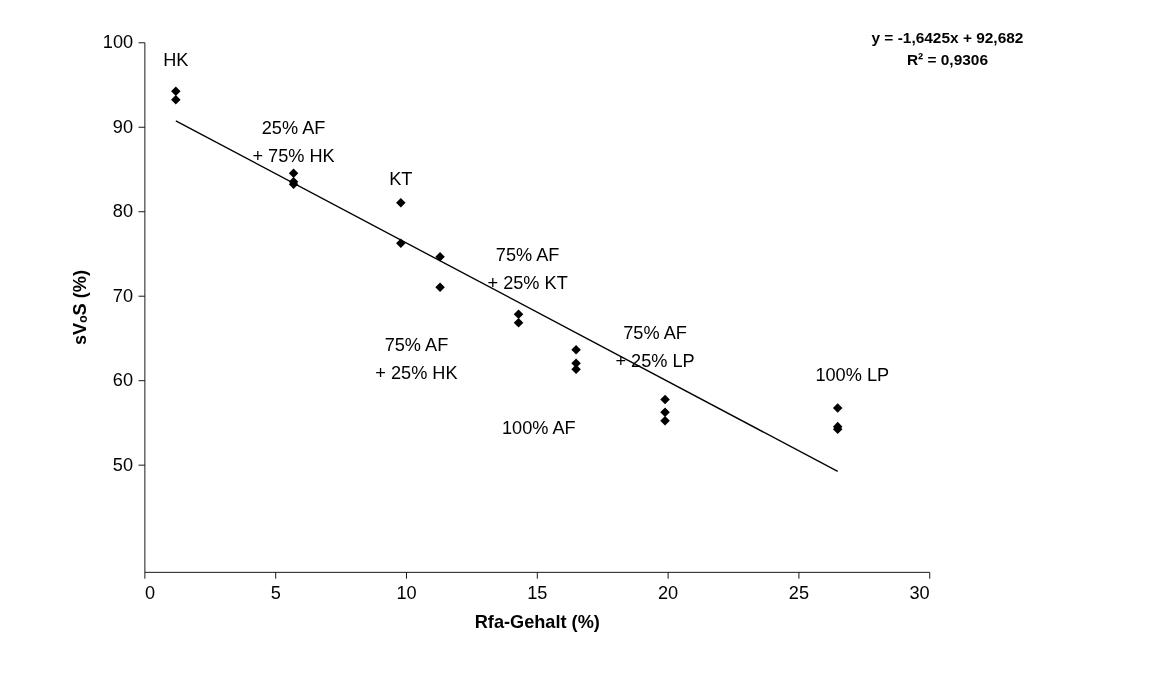 The image size is (1160, 689). I want to click on y-tick-label: 70, so click(123, 295).